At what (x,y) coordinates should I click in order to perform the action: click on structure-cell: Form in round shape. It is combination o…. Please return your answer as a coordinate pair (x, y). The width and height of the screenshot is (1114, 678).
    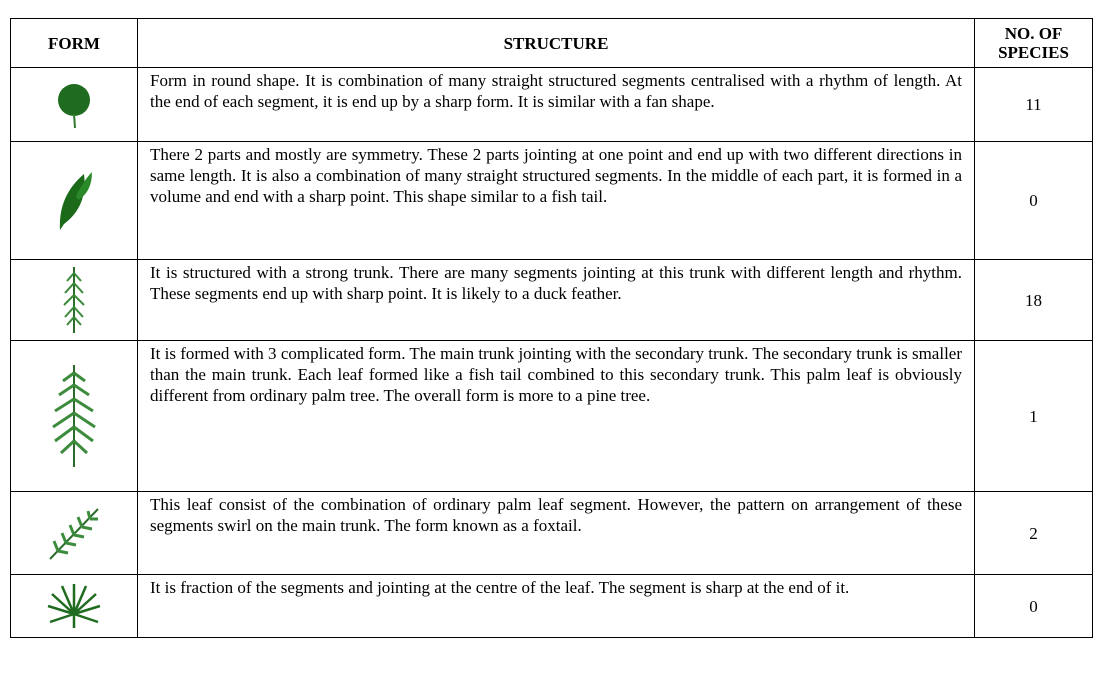
    Looking at the image, I should click on (556, 104).